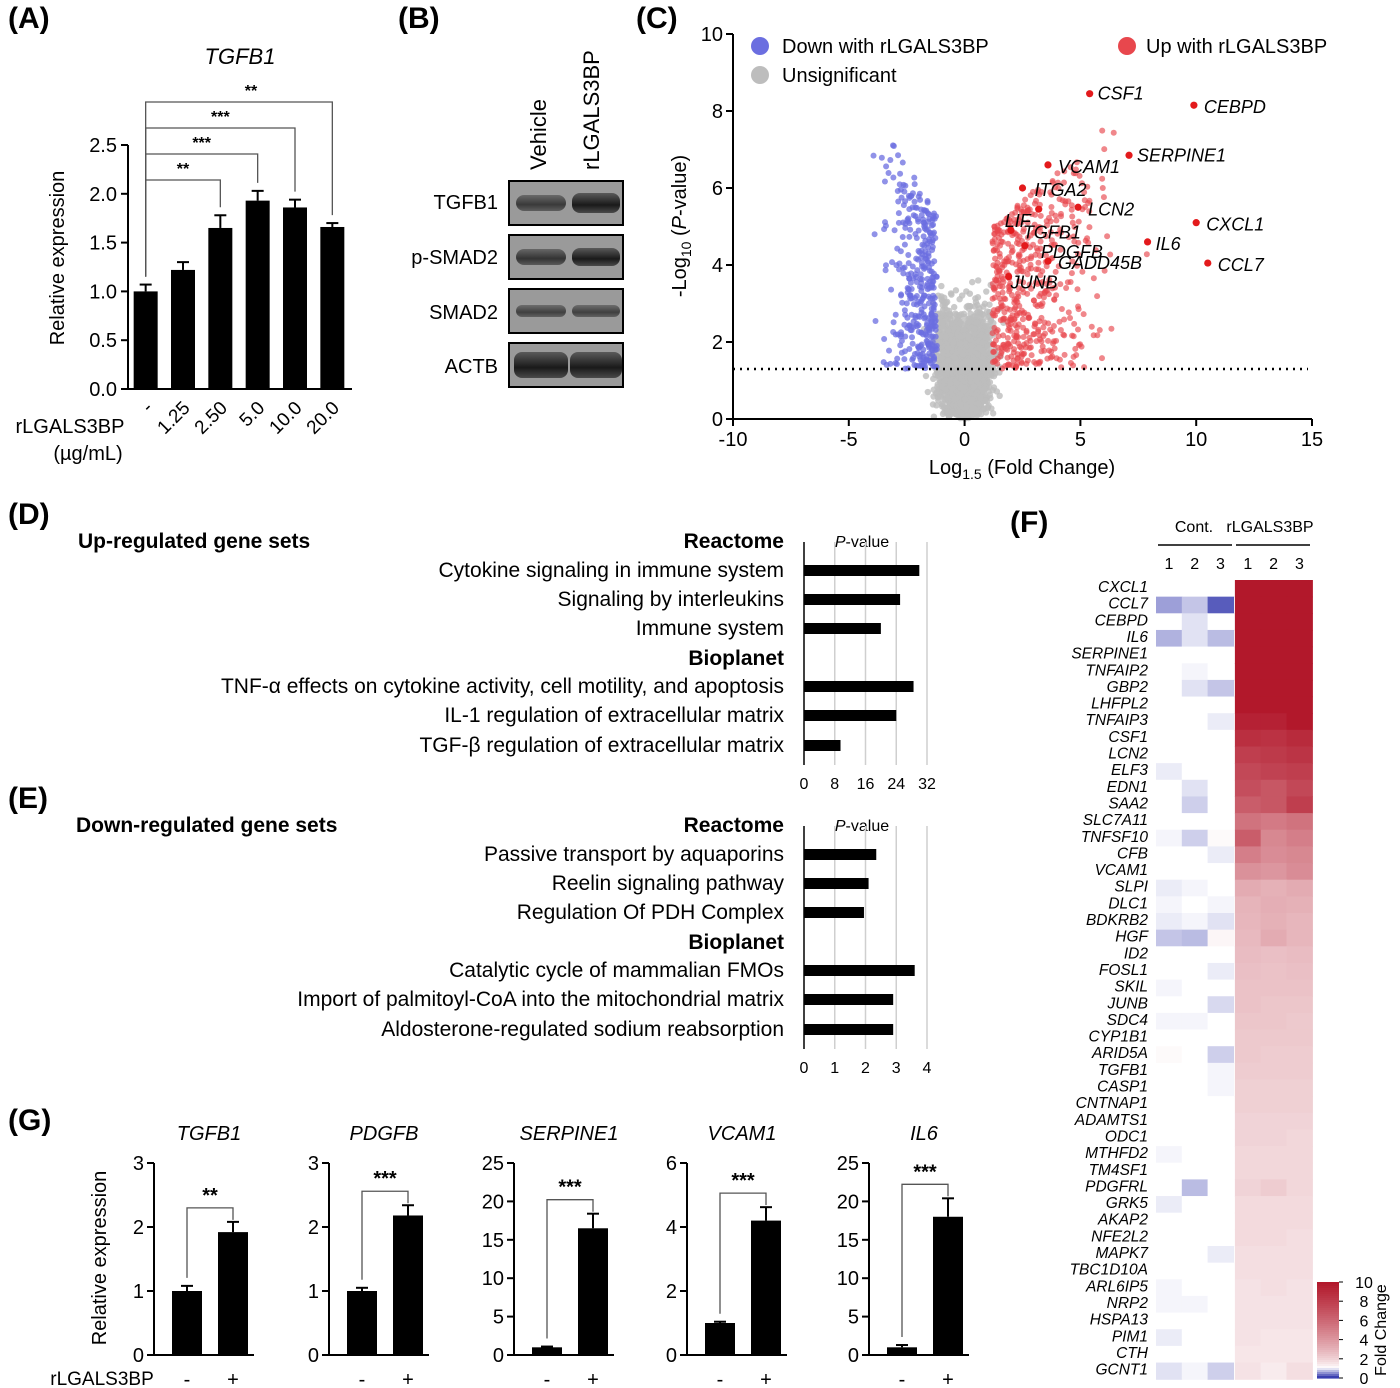  What do you see at coordinates (1128, 803) in the screenshot?
I see `heatmap-row-label: SAA2` at bounding box center [1128, 803].